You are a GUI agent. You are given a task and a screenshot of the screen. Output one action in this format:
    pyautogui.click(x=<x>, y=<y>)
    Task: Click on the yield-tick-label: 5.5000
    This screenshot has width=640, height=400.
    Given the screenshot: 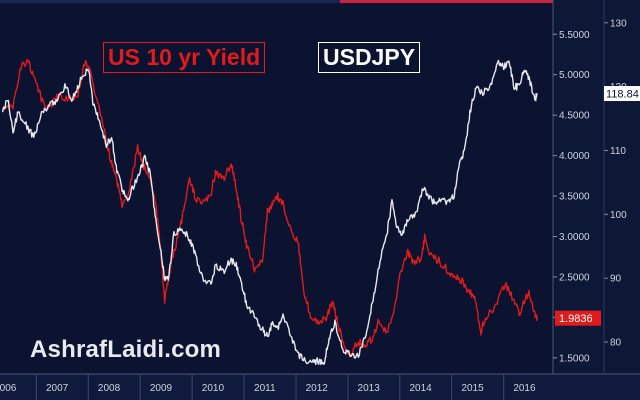 What is the action you would take?
    pyautogui.click(x=574, y=35)
    